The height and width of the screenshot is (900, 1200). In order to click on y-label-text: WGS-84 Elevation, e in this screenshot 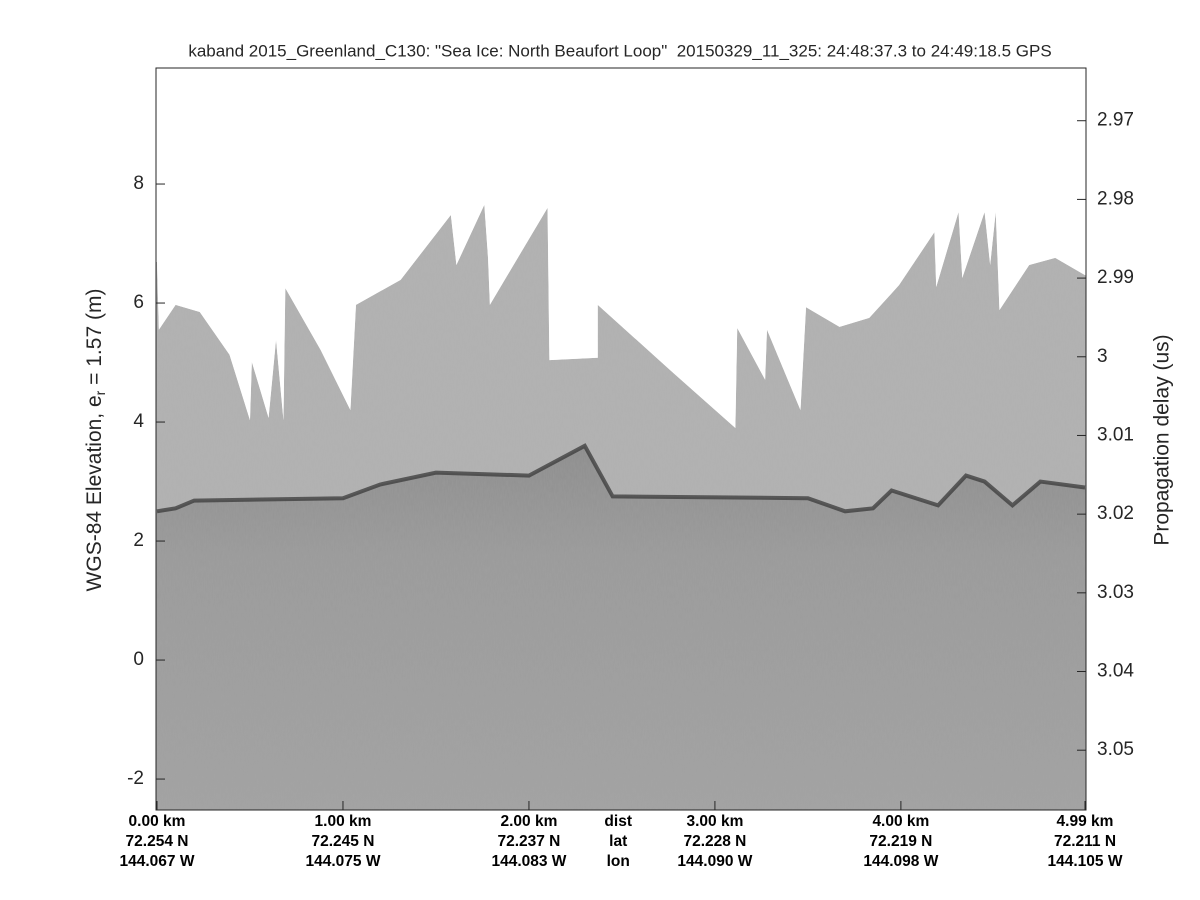, I will do `click(94, 493)`.